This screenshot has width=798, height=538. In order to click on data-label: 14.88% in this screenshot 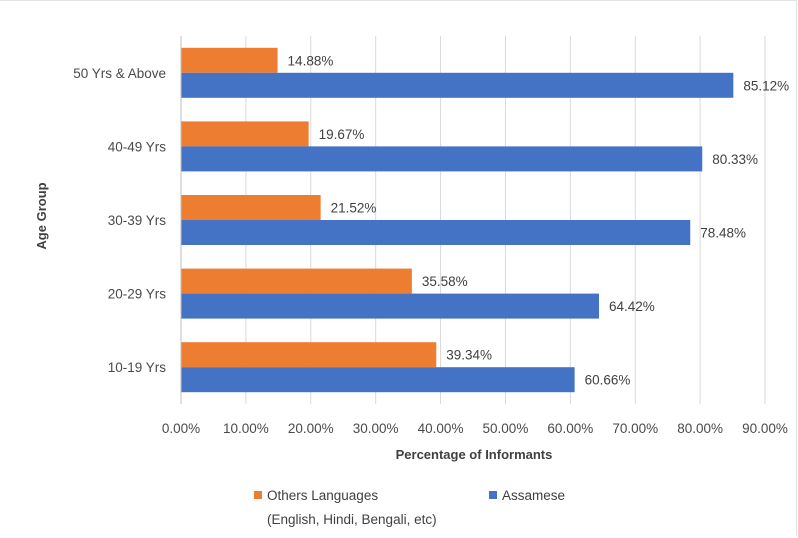, I will do `click(311, 60)`.